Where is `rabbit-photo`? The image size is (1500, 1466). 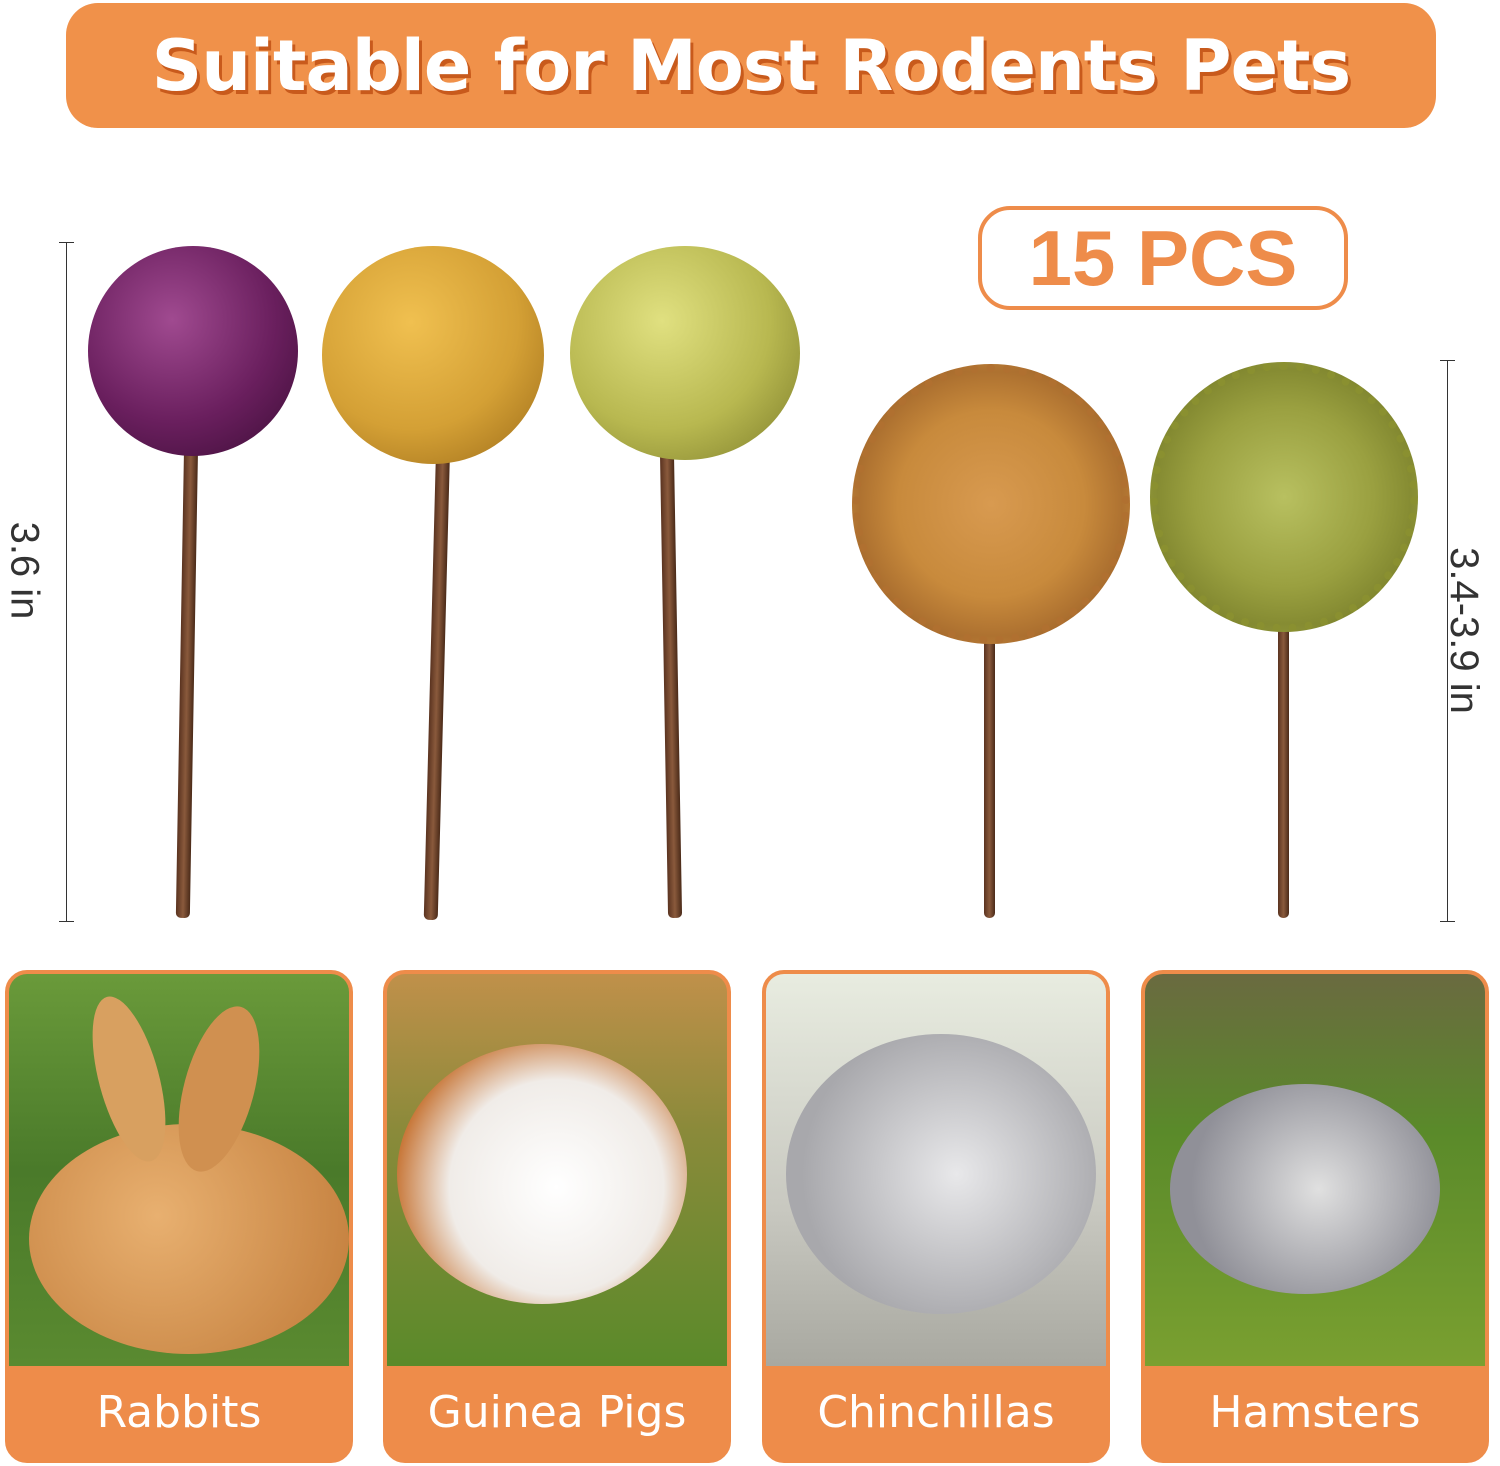 rabbit-photo is located at coordinates (179, 1170).